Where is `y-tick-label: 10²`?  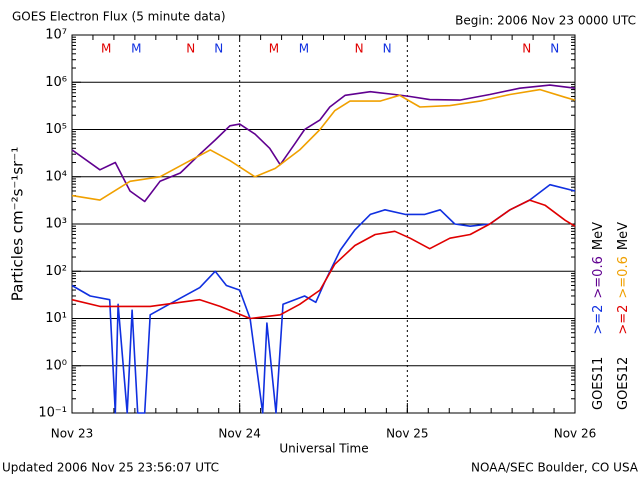
y-tick-label: 10² is located at coordinates (56, 271).